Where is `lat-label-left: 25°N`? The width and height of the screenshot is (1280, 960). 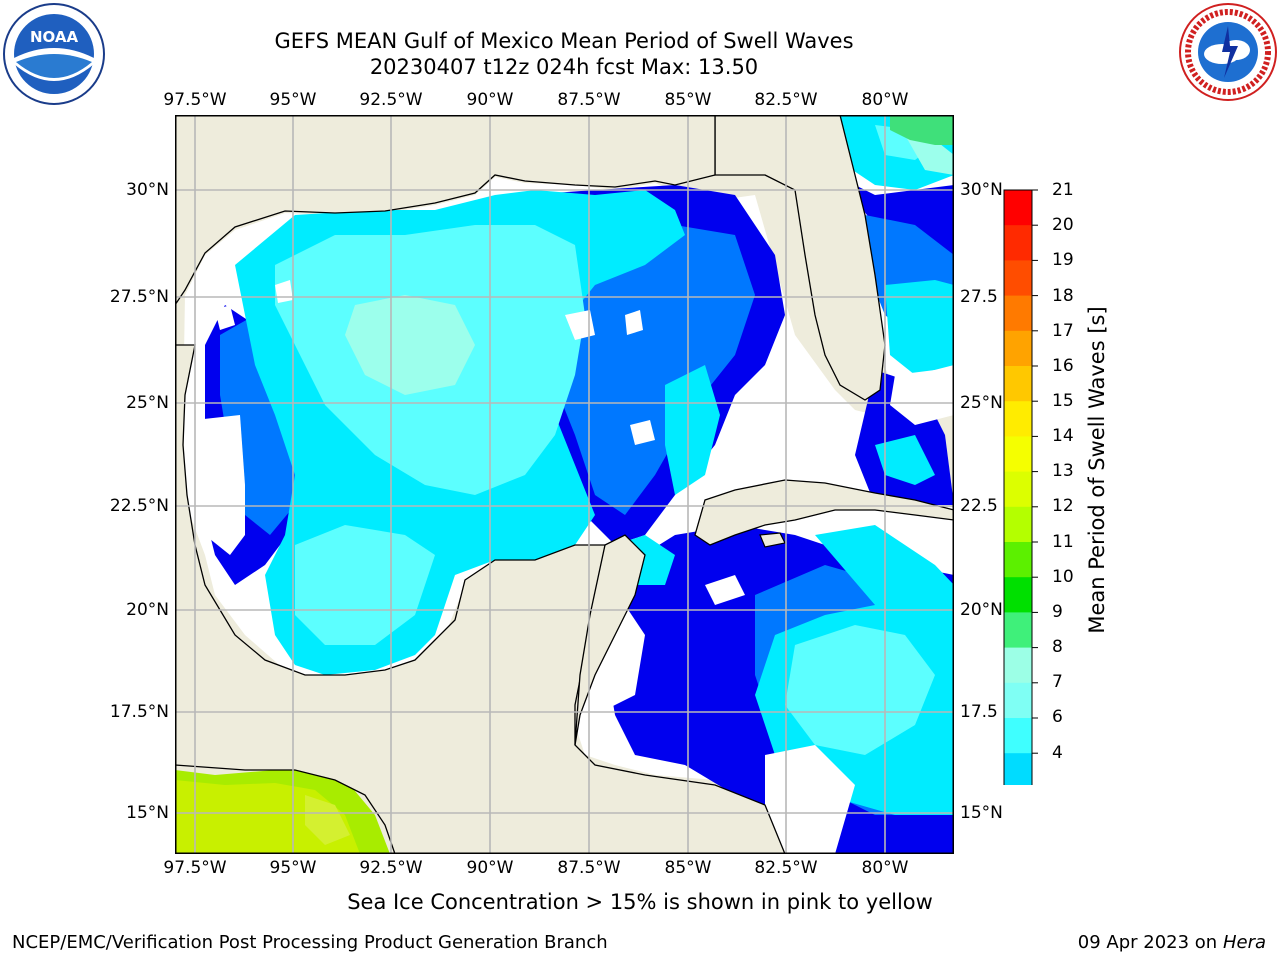 lat-label-left: 25°N is located at coordinates (147, 403).